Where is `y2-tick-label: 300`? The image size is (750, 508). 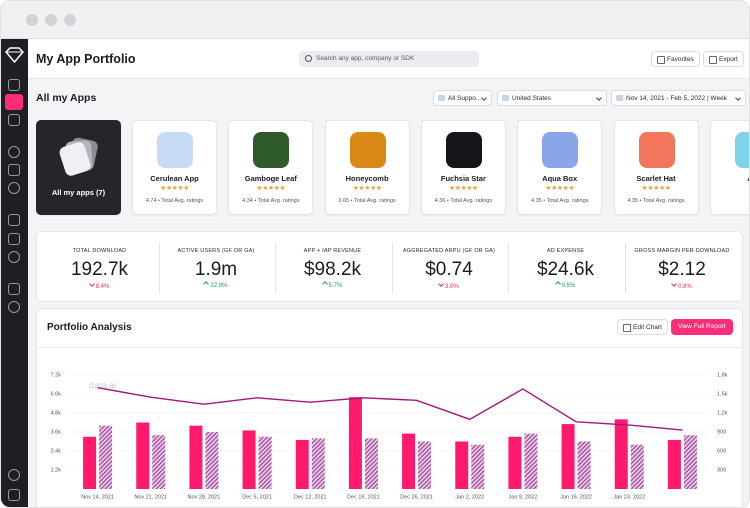 y2-tick-label: 300 is located at coordinates (721, 470).